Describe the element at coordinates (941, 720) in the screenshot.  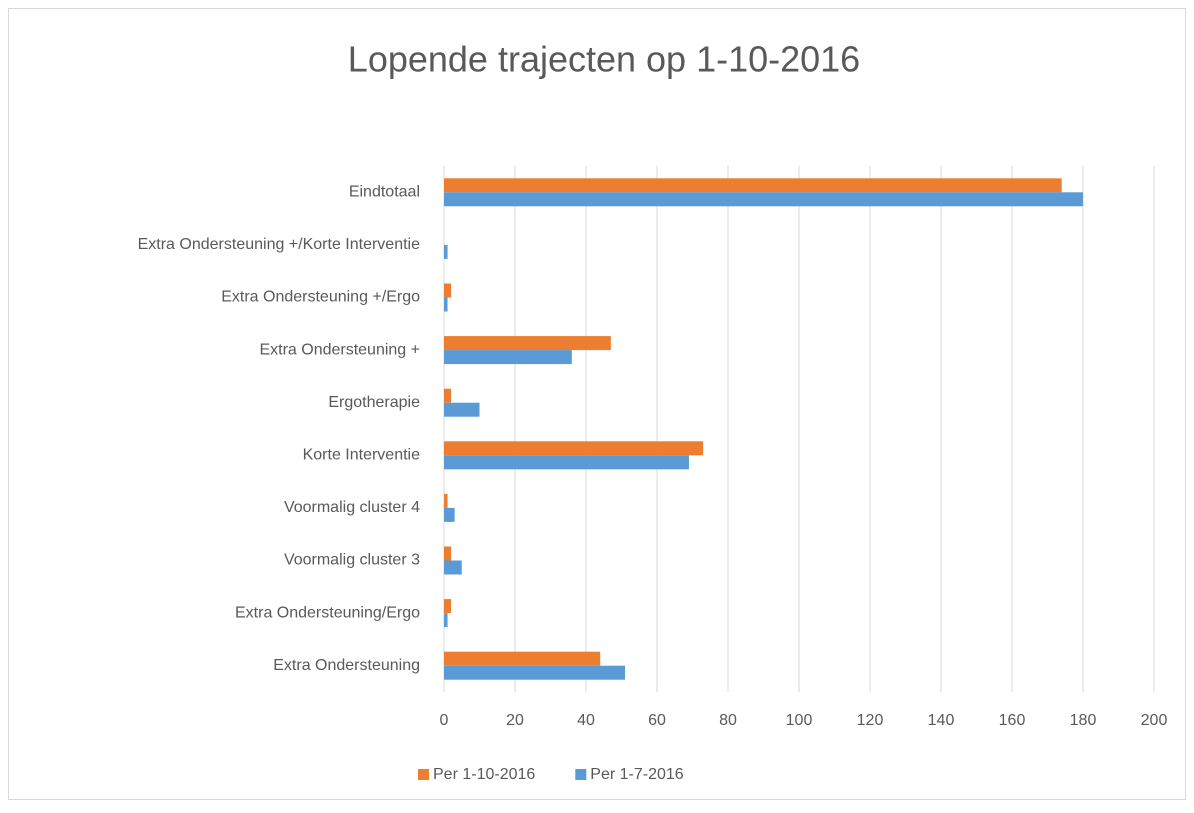
I see `x-tick-label: 140` at that location.